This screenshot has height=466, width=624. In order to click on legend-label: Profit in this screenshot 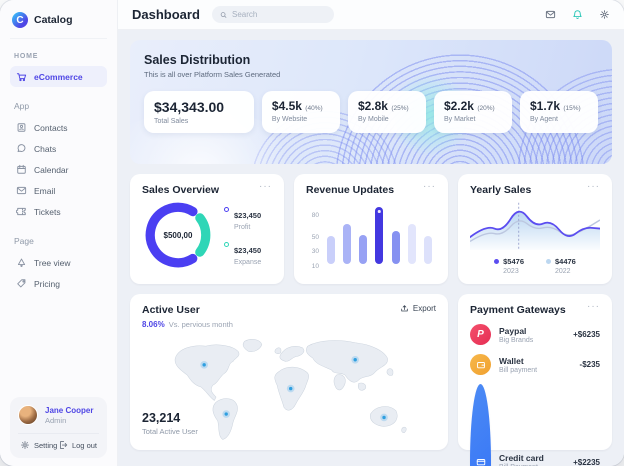, I will do `click(242, 227)`.